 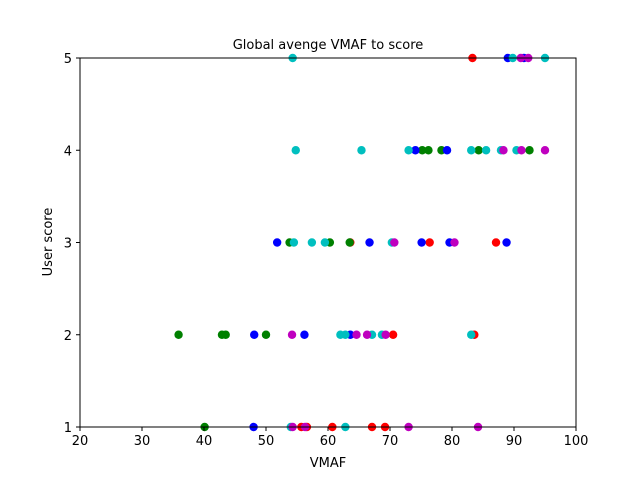 I want to click on x-axis-label: VMAF, so click(x=328, y=463).